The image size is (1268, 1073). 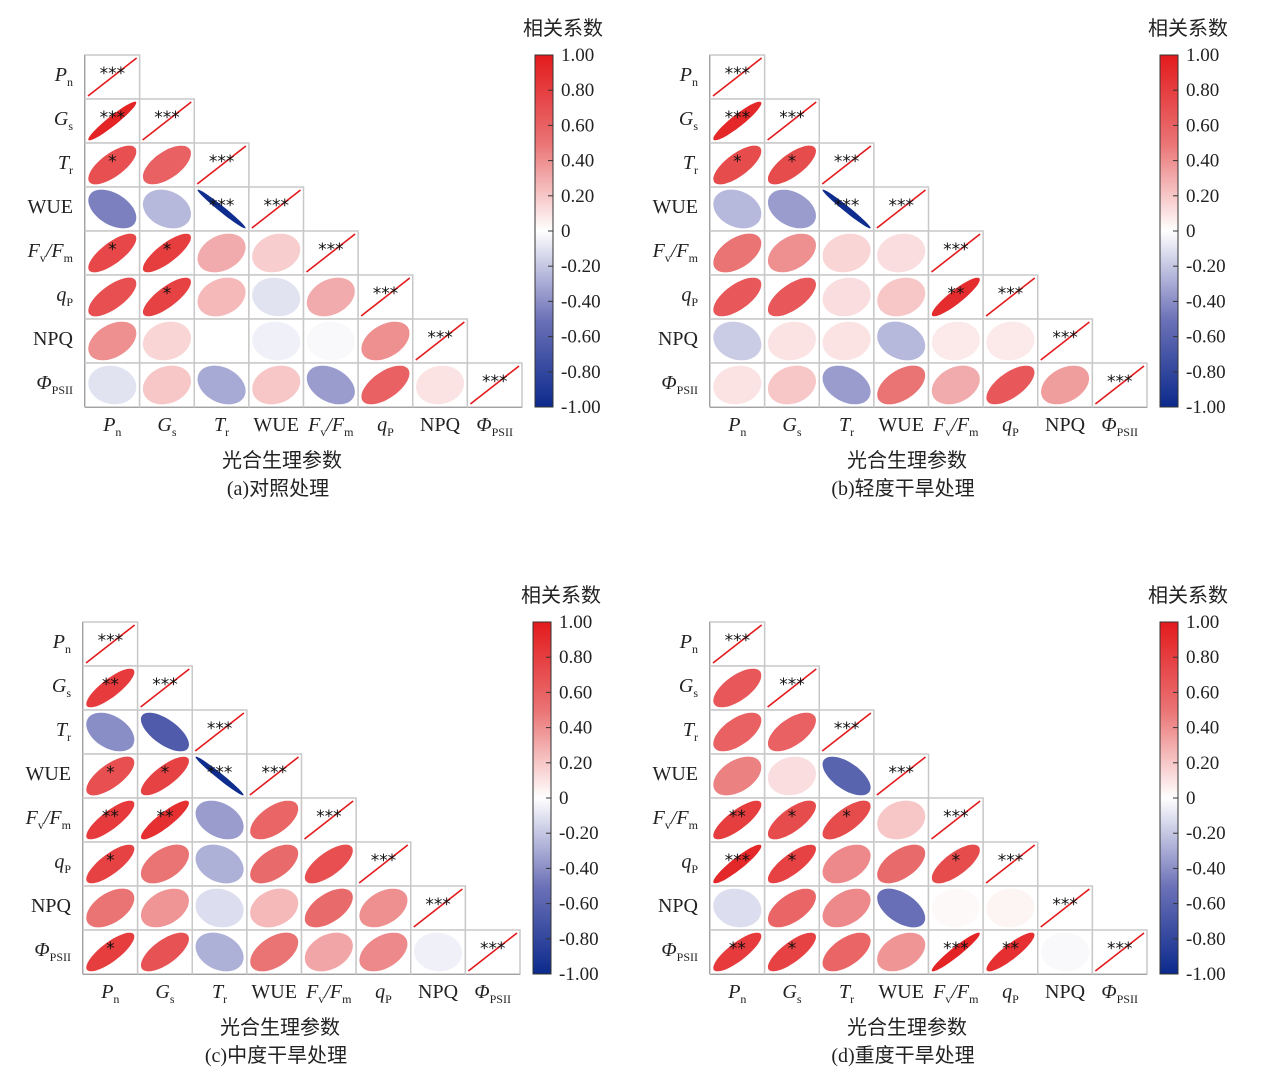 I want to click on row-label: Gs, so click(x=63, y=120).